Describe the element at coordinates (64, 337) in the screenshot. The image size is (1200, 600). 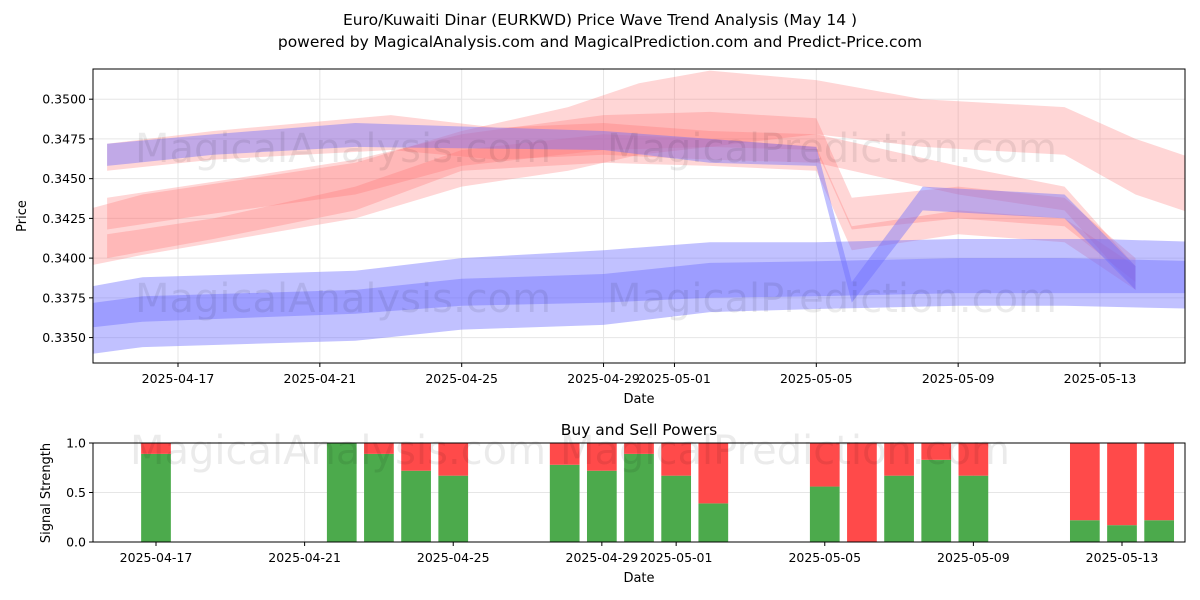
I see `price-y-tick-label: 0.3350` at that location.